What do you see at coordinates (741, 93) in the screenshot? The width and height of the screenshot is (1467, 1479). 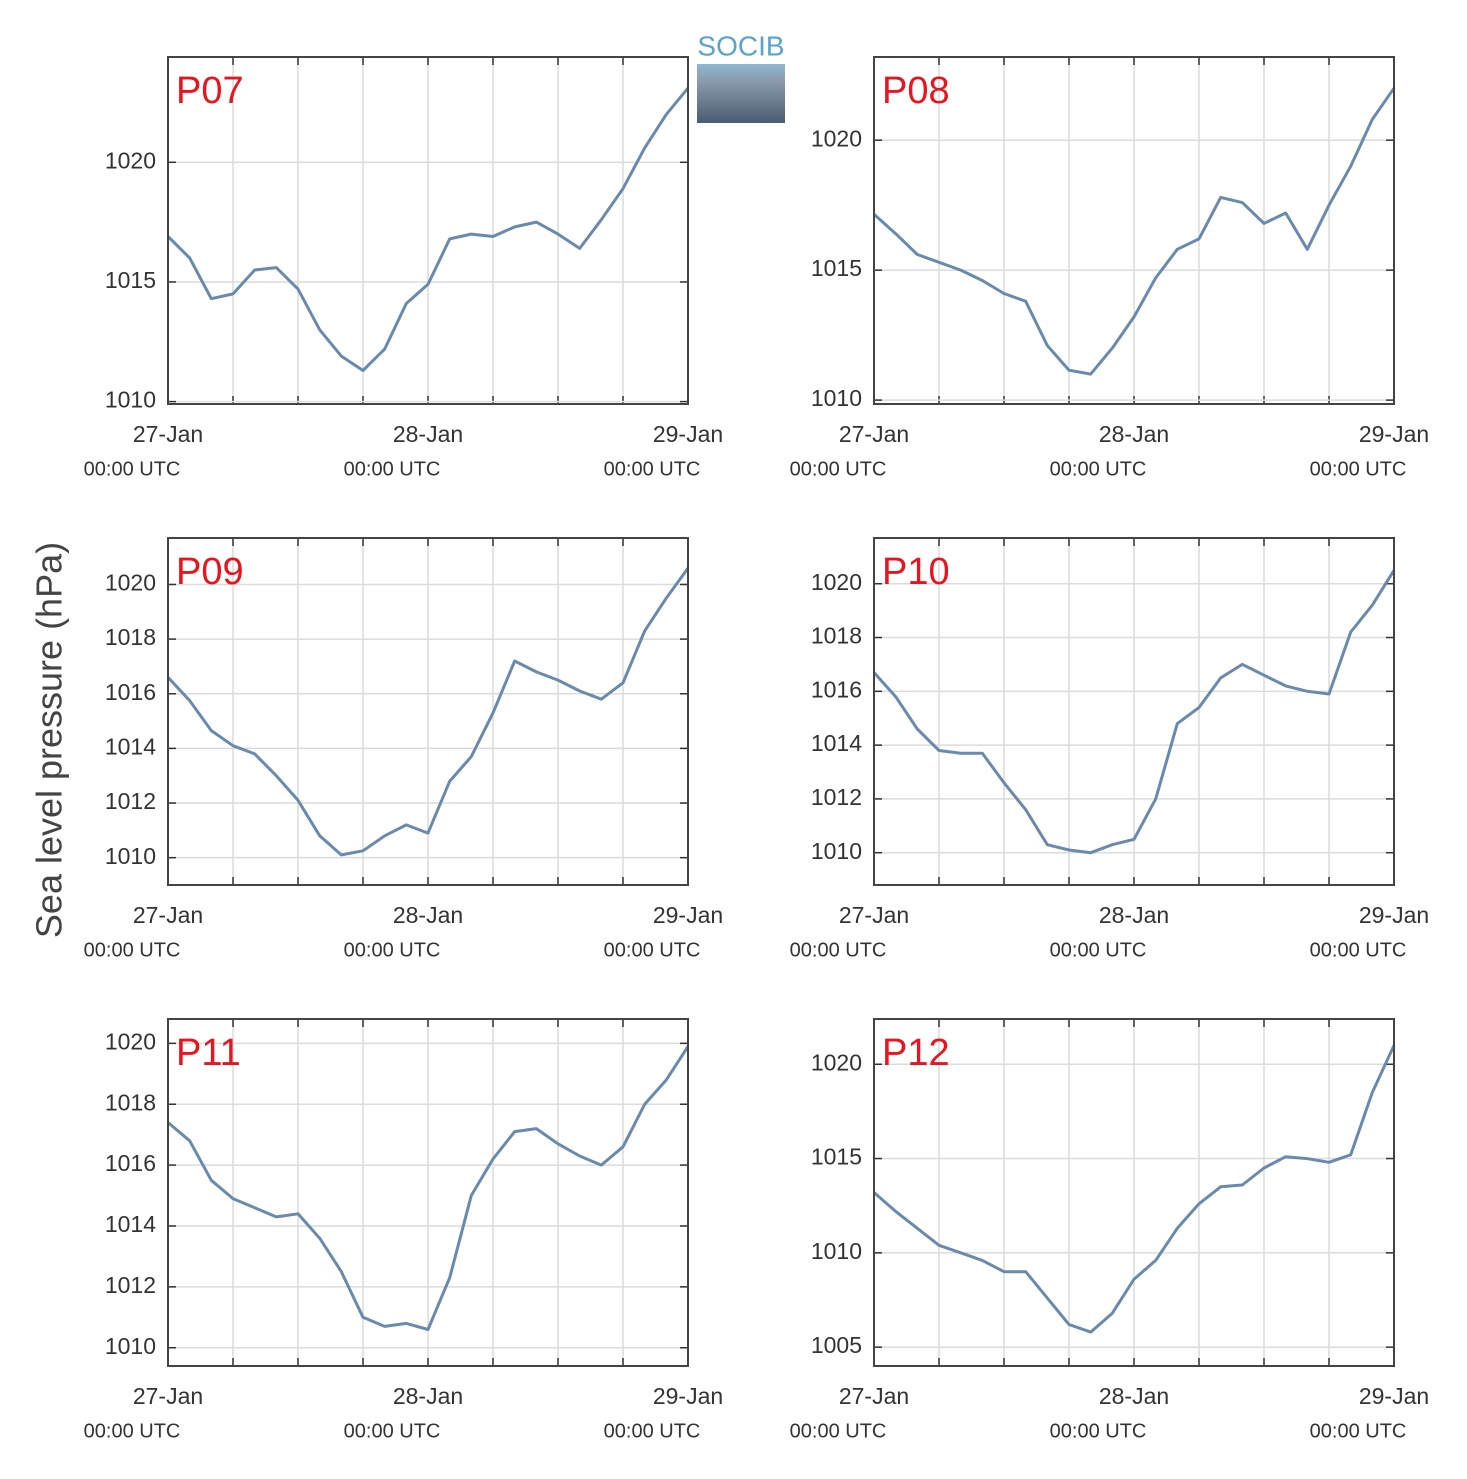 I see `logo-mark` at bounding box center [741, 93].